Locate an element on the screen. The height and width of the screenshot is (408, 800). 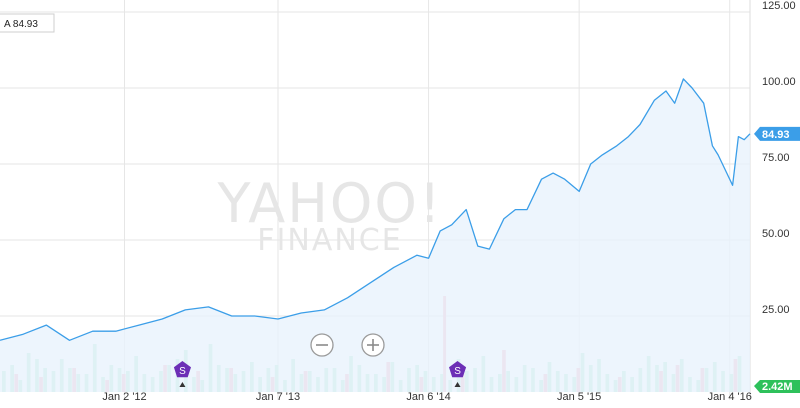
legend-label: A 84.93 is located at coordinates (21, 24).